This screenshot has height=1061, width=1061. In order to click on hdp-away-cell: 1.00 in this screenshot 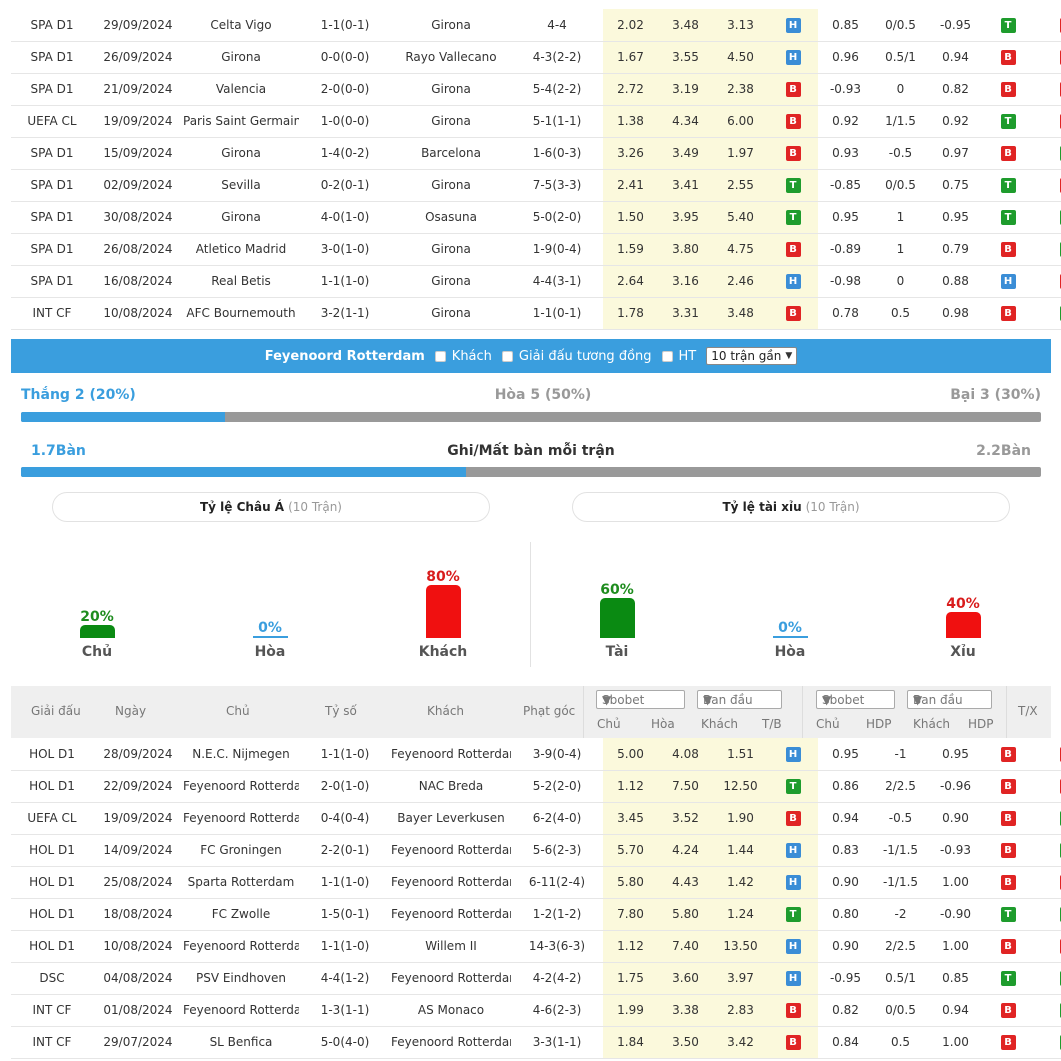, I will do `click(955, 1042)`.